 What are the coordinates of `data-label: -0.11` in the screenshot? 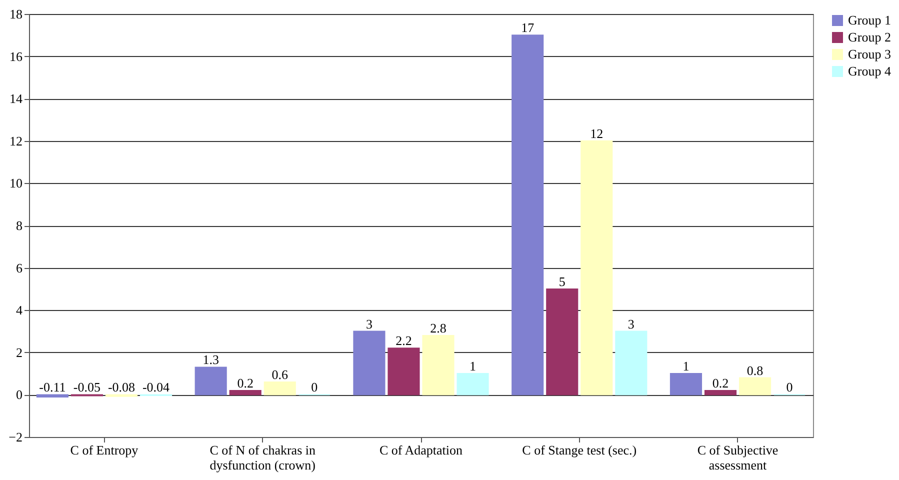 It's located at (52, 387).